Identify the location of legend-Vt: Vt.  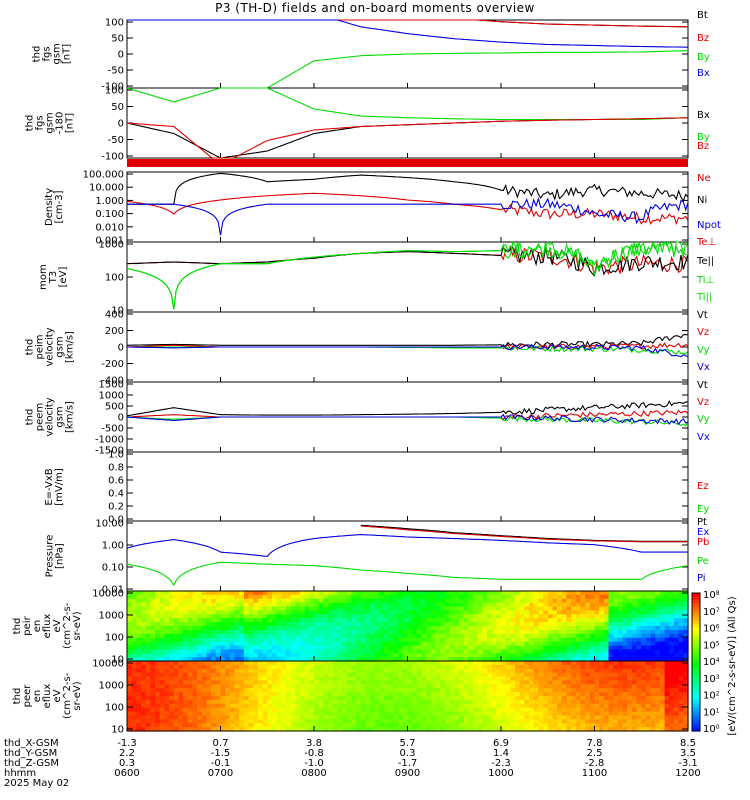
(702, 385).